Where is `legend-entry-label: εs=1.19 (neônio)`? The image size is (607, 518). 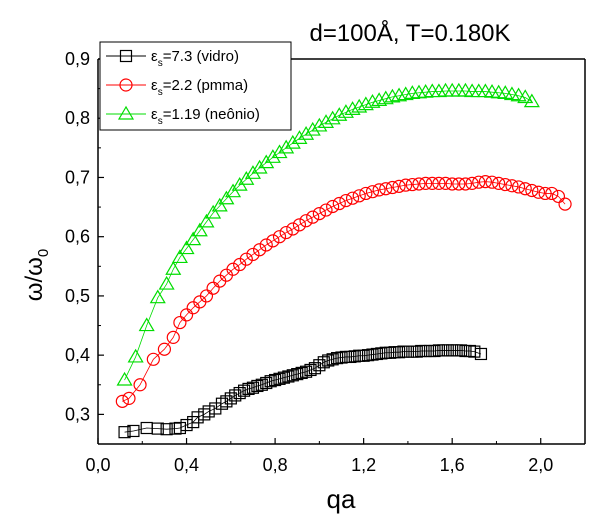 legend-entry-label: εs=1.19 (neônio) is located at coordinates (205, 116).